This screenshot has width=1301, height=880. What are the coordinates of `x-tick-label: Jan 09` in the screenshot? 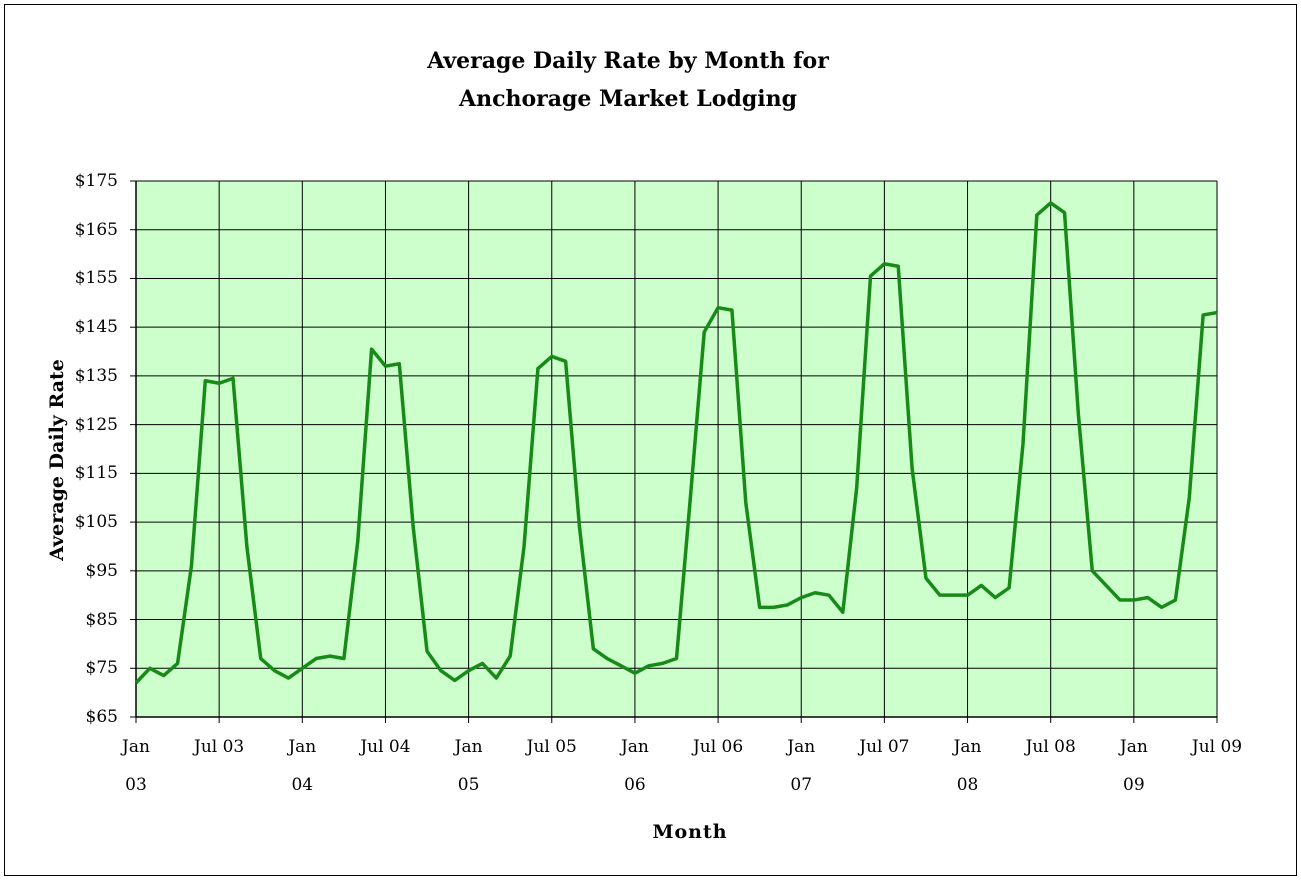 It's located at (1133, 766).